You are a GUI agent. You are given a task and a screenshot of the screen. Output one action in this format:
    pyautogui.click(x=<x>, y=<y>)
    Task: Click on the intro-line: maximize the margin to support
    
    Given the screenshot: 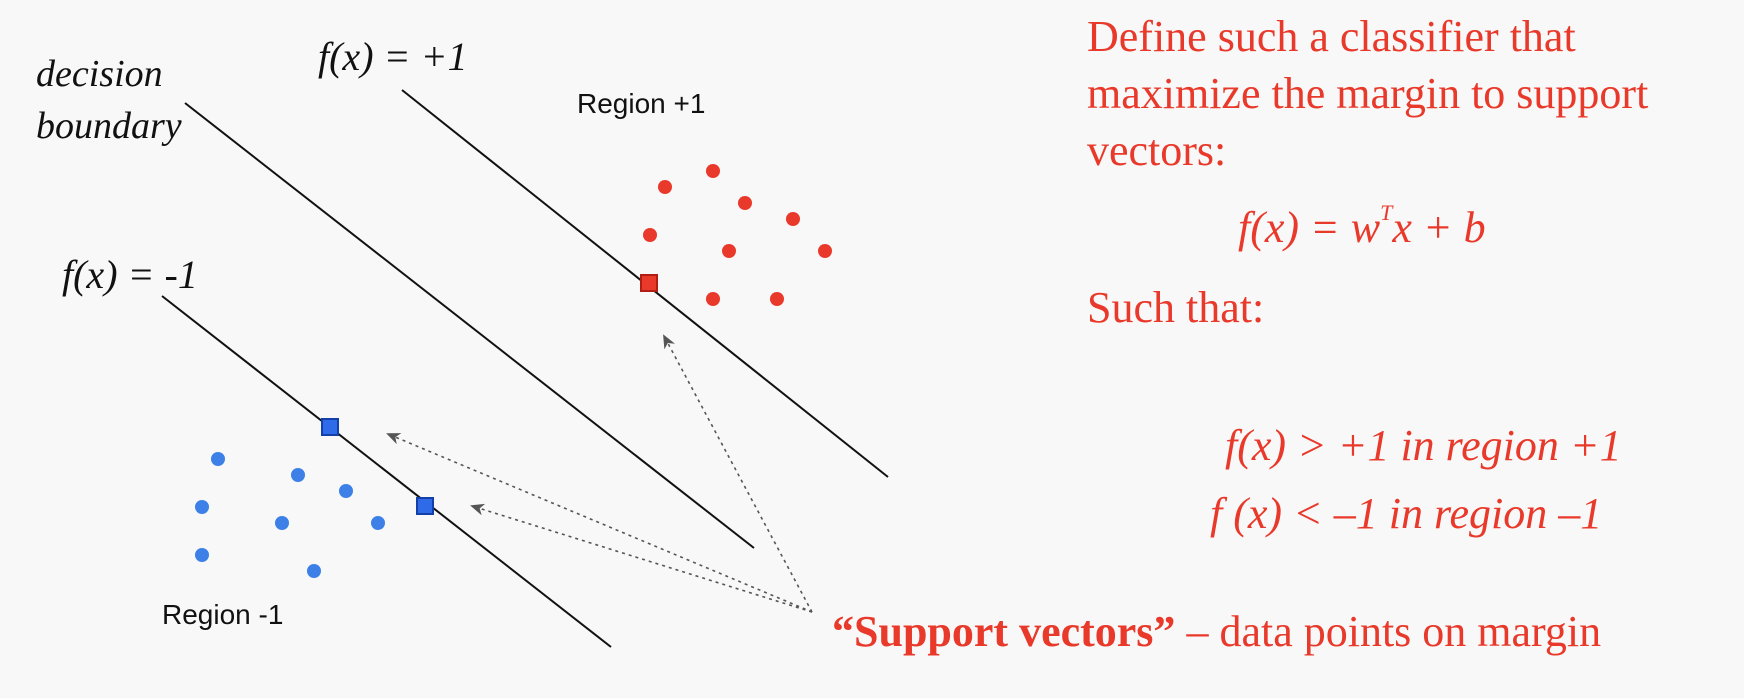 What is the action you would take?
    pyautogui.click(x=1368, y=93)
    